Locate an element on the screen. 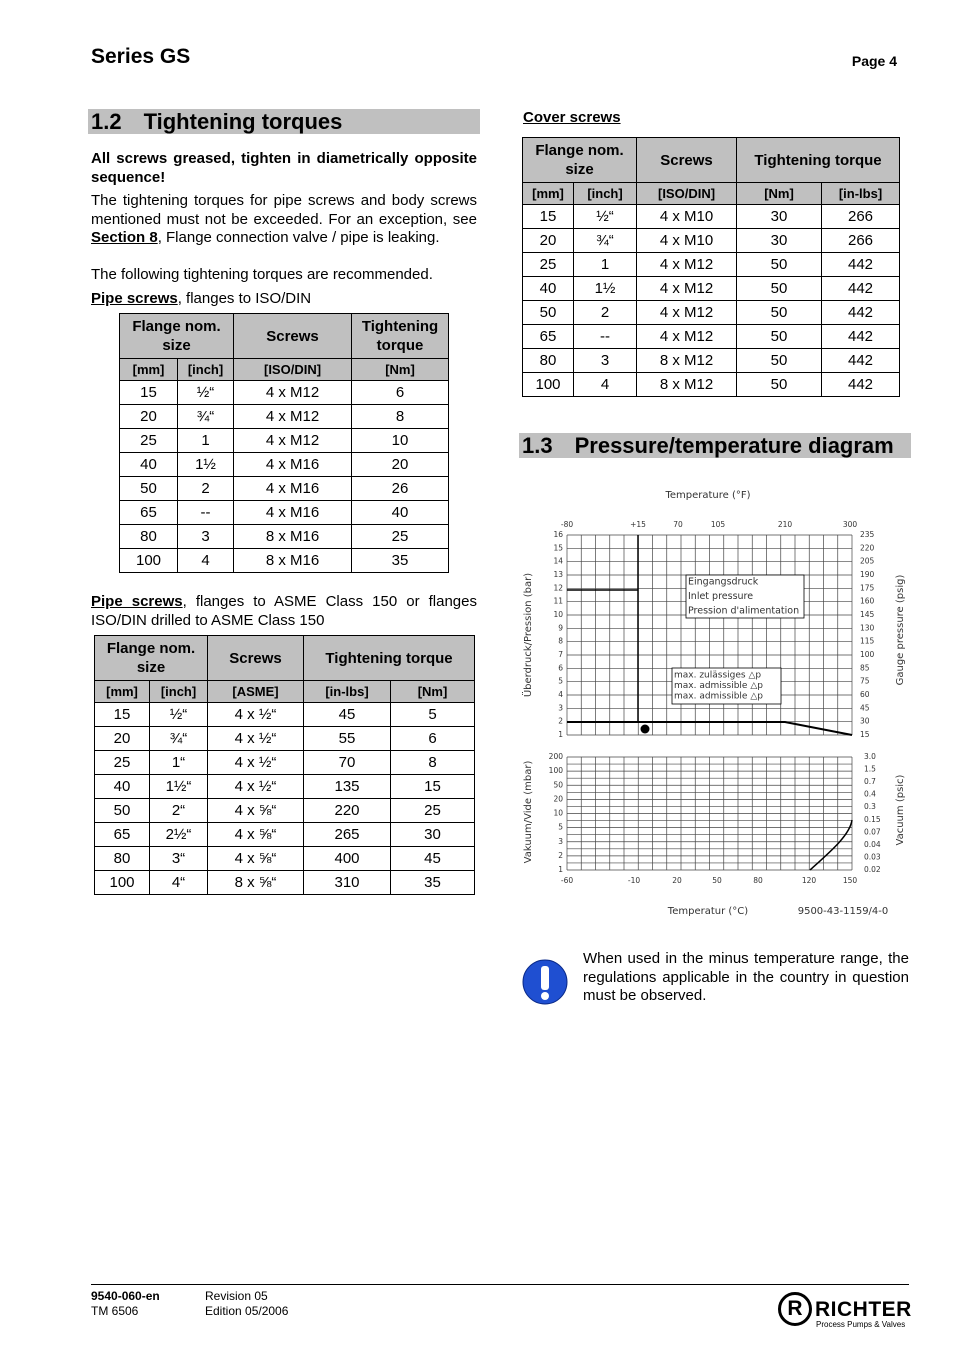 Image resolution: width=954 pixels, height=1351 pixels. axis-title: Vakuum/Vide (mbar) is located at coordinates (528, 812).